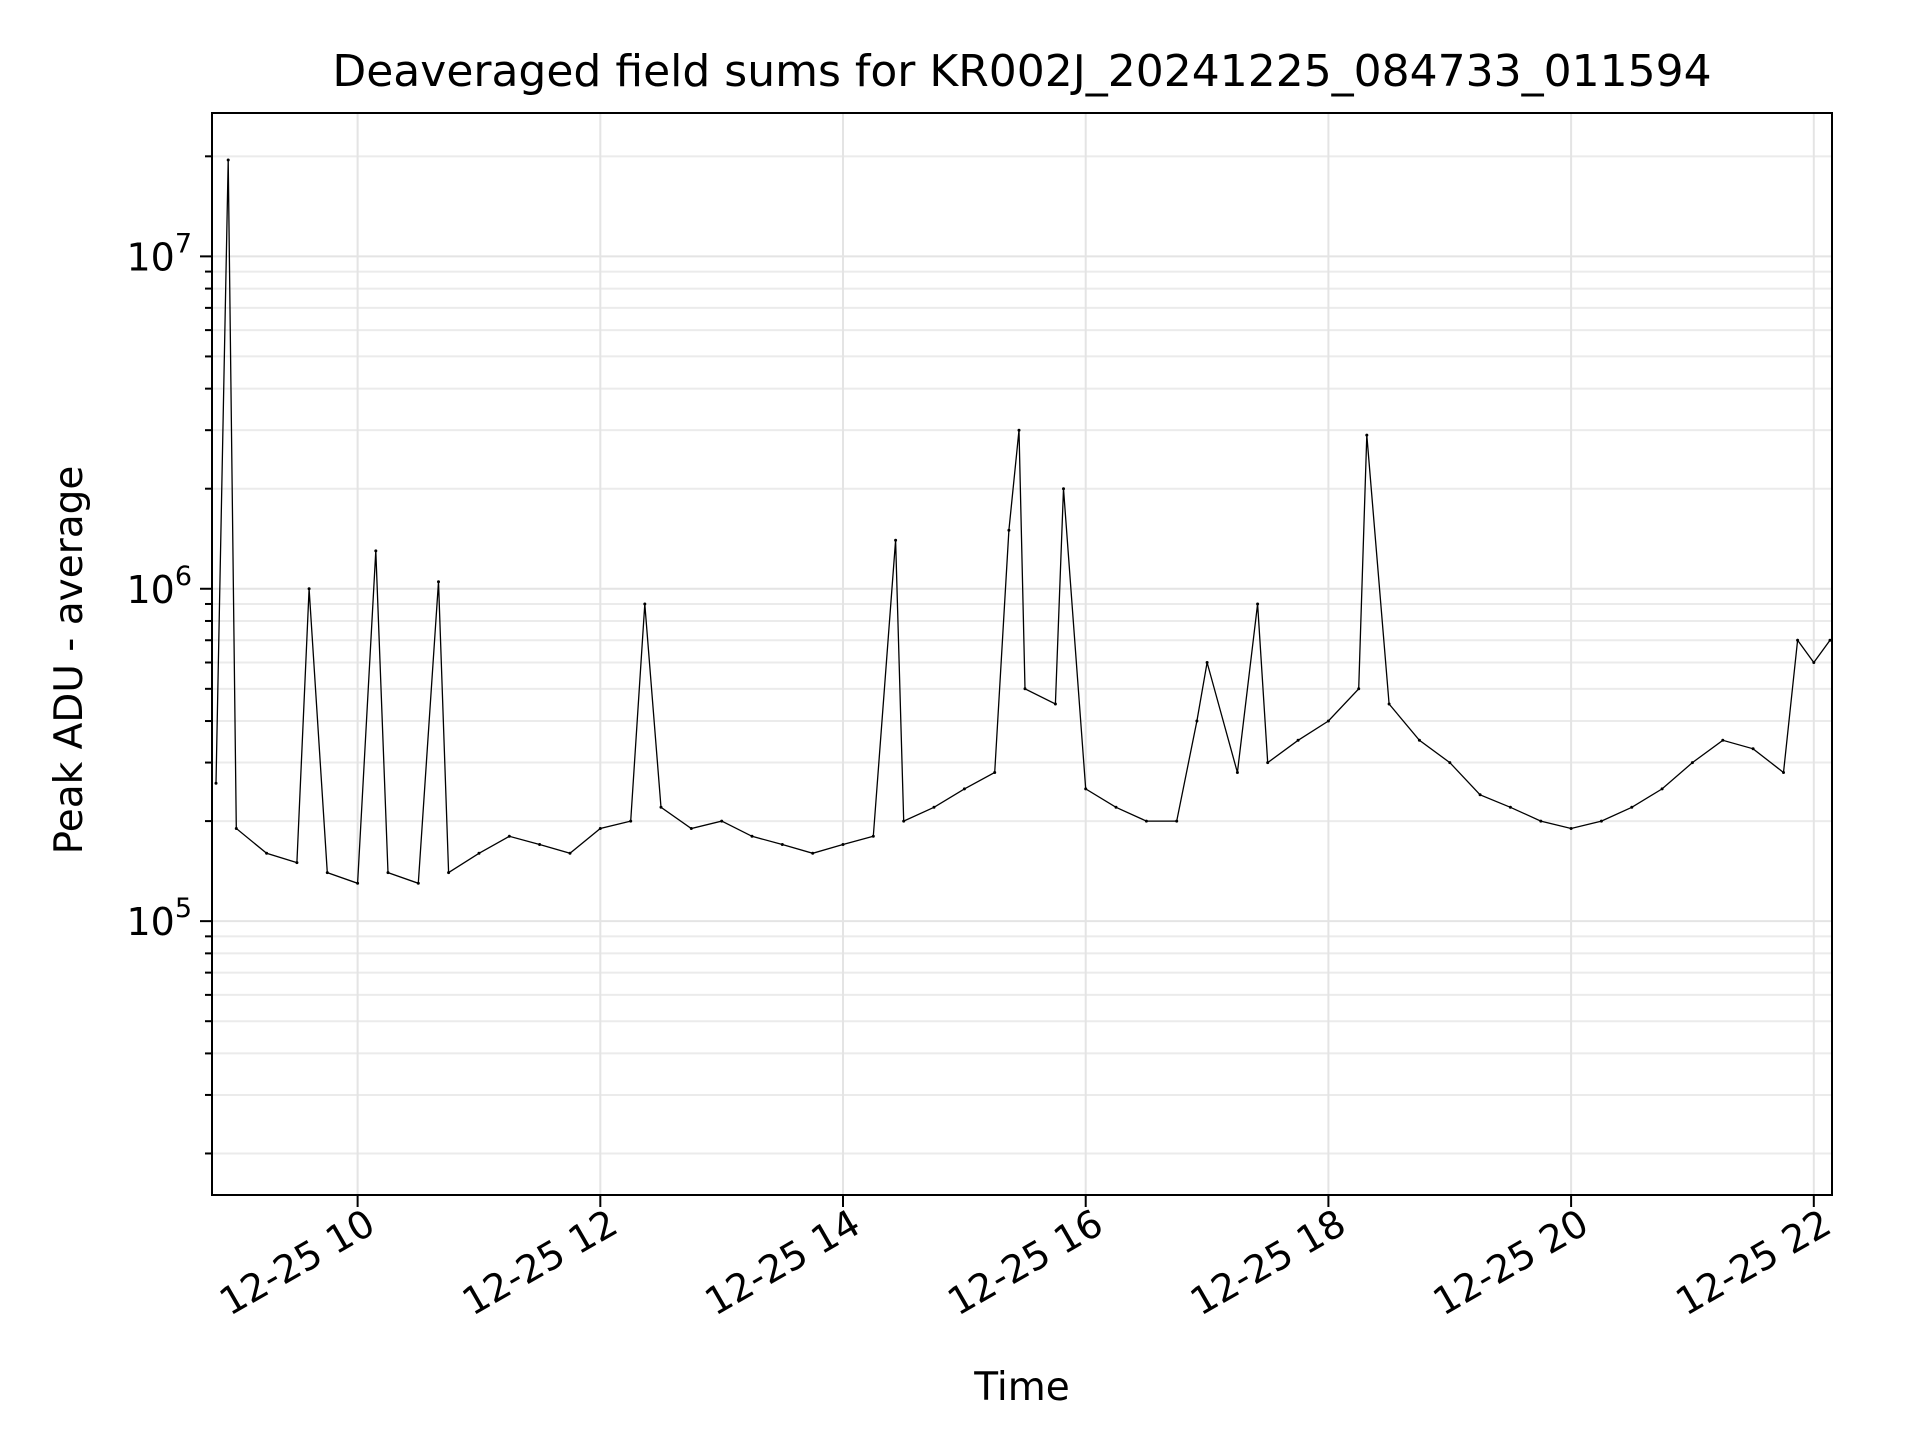 The image size is (1920, 1440). Describe the element at coordinates (159, 918) in the screenshot. I see `y-tick-label: 10⁵` at that location.